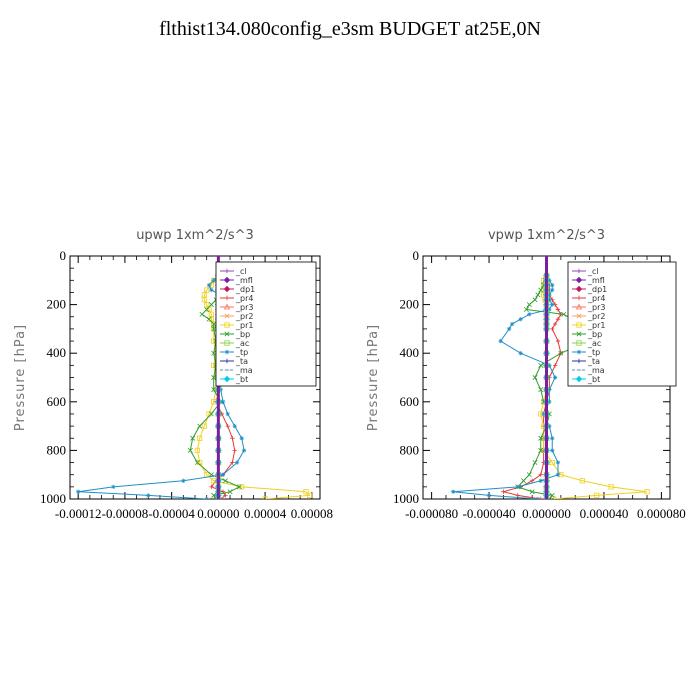 This screenshot has width=700, height=700. What do you see at coordinates (195, 235) in the screenshot?
I see `panel-title: upwp 1xm^2/s^3` at bounding box center [195, 235].